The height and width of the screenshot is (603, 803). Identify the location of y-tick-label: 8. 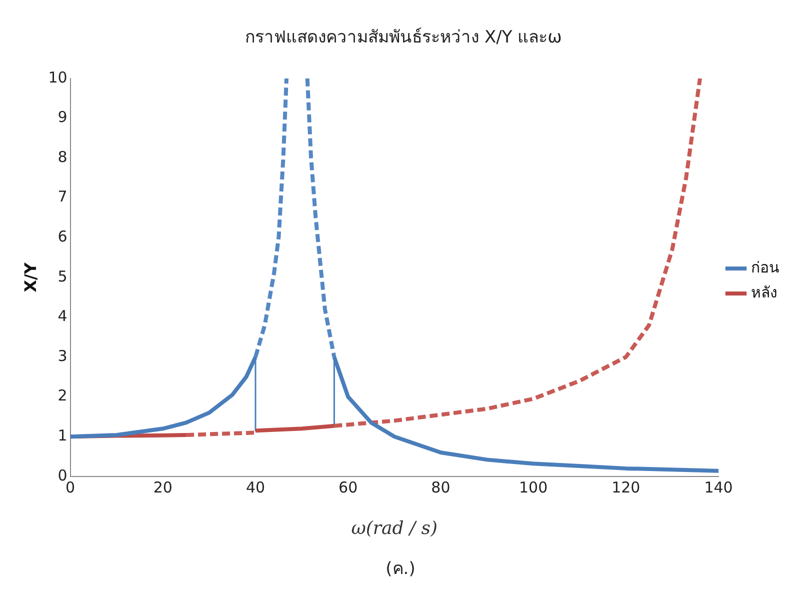
(63, 157).